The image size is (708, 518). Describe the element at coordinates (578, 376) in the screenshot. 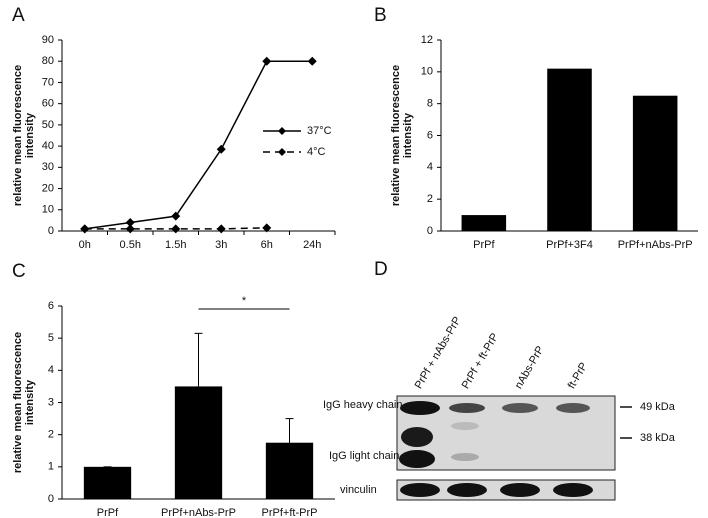

I see `lane-label: ft-PrP` at that location.